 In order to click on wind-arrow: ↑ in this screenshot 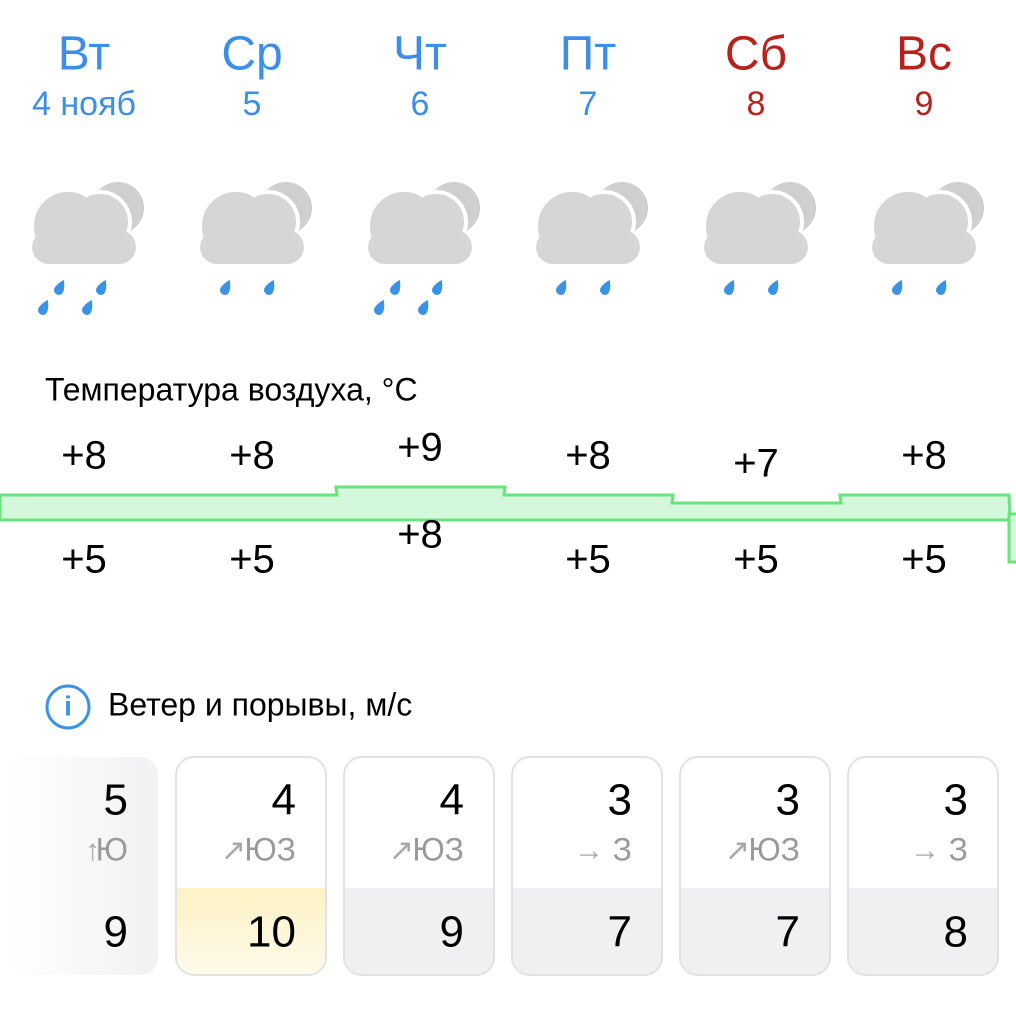, I will do `click(92, 850)`.